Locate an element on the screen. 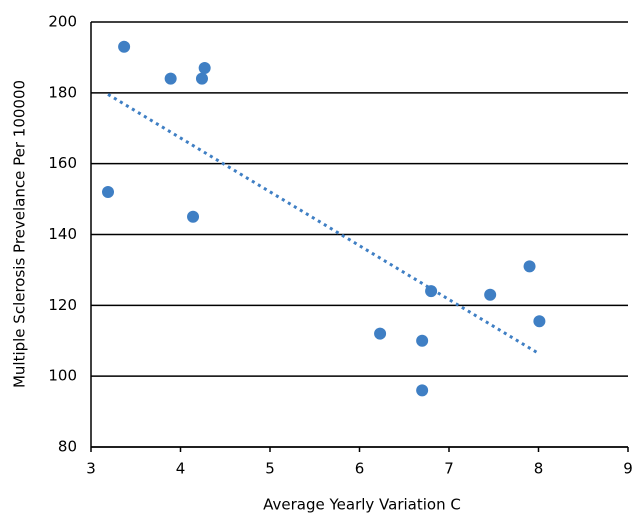  x-tick-label: 6 is located at coordinates (360, 469).